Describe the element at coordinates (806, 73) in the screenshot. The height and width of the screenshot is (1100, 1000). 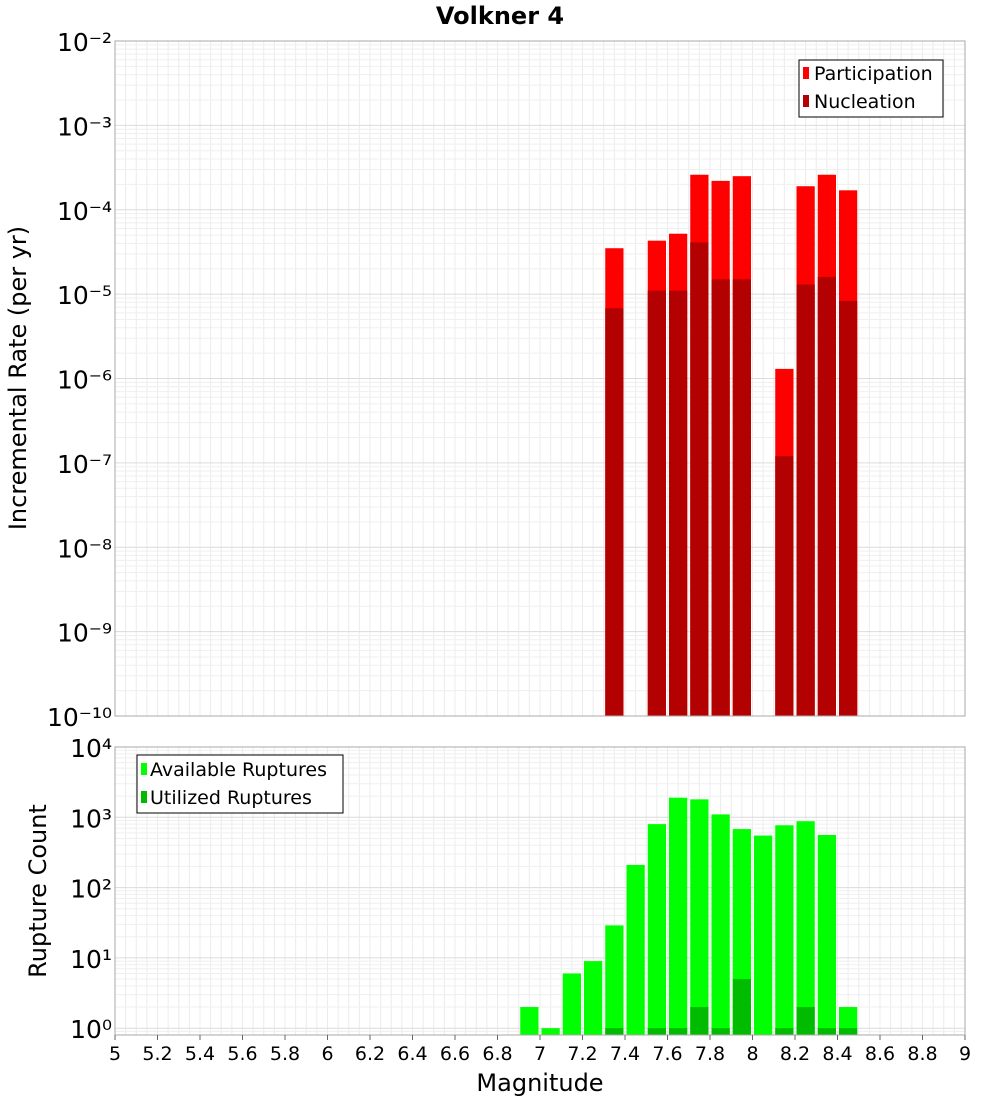
I see `legend-swatch-participation` at that location.